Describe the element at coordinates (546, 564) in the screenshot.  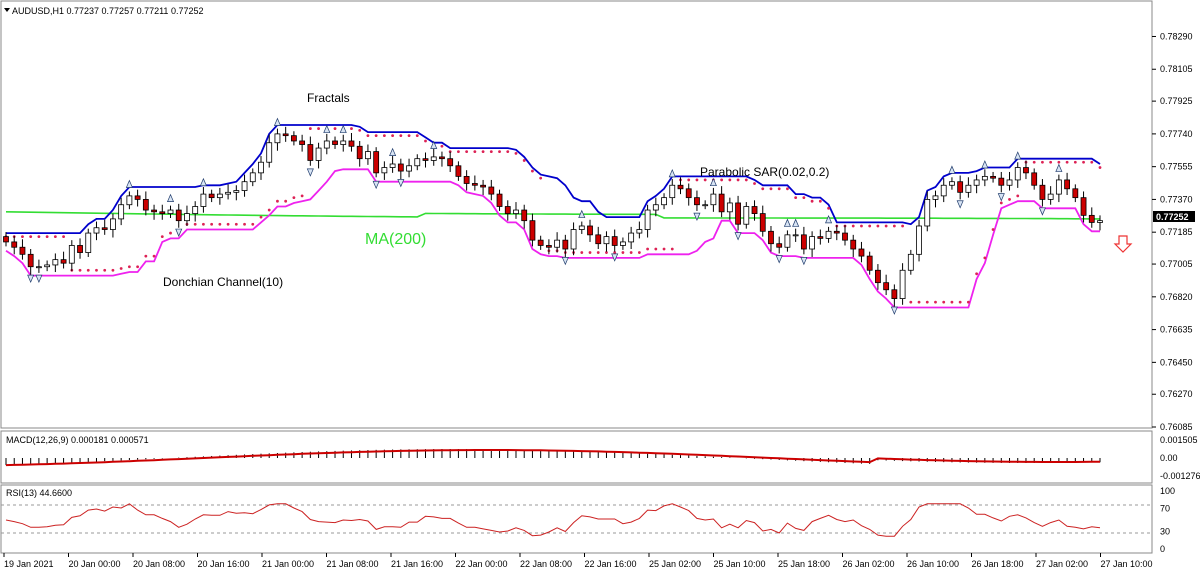
I see `time-tick-label: 22 Jan 08:00` at that location.